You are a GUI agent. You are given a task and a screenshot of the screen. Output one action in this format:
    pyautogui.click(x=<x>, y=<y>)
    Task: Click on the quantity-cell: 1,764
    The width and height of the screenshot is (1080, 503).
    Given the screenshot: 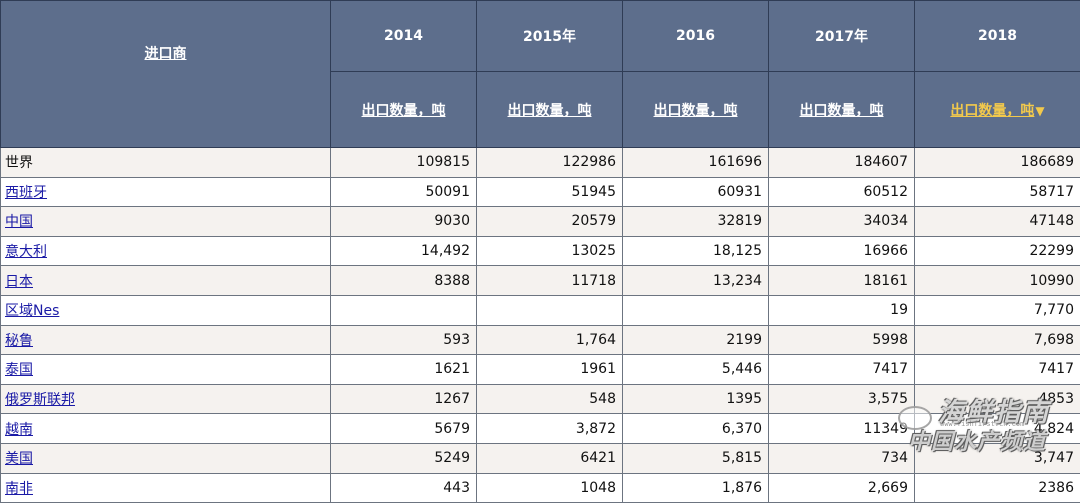 What is the action you would take?
    pyautogui.click(x=550, y=340)
    